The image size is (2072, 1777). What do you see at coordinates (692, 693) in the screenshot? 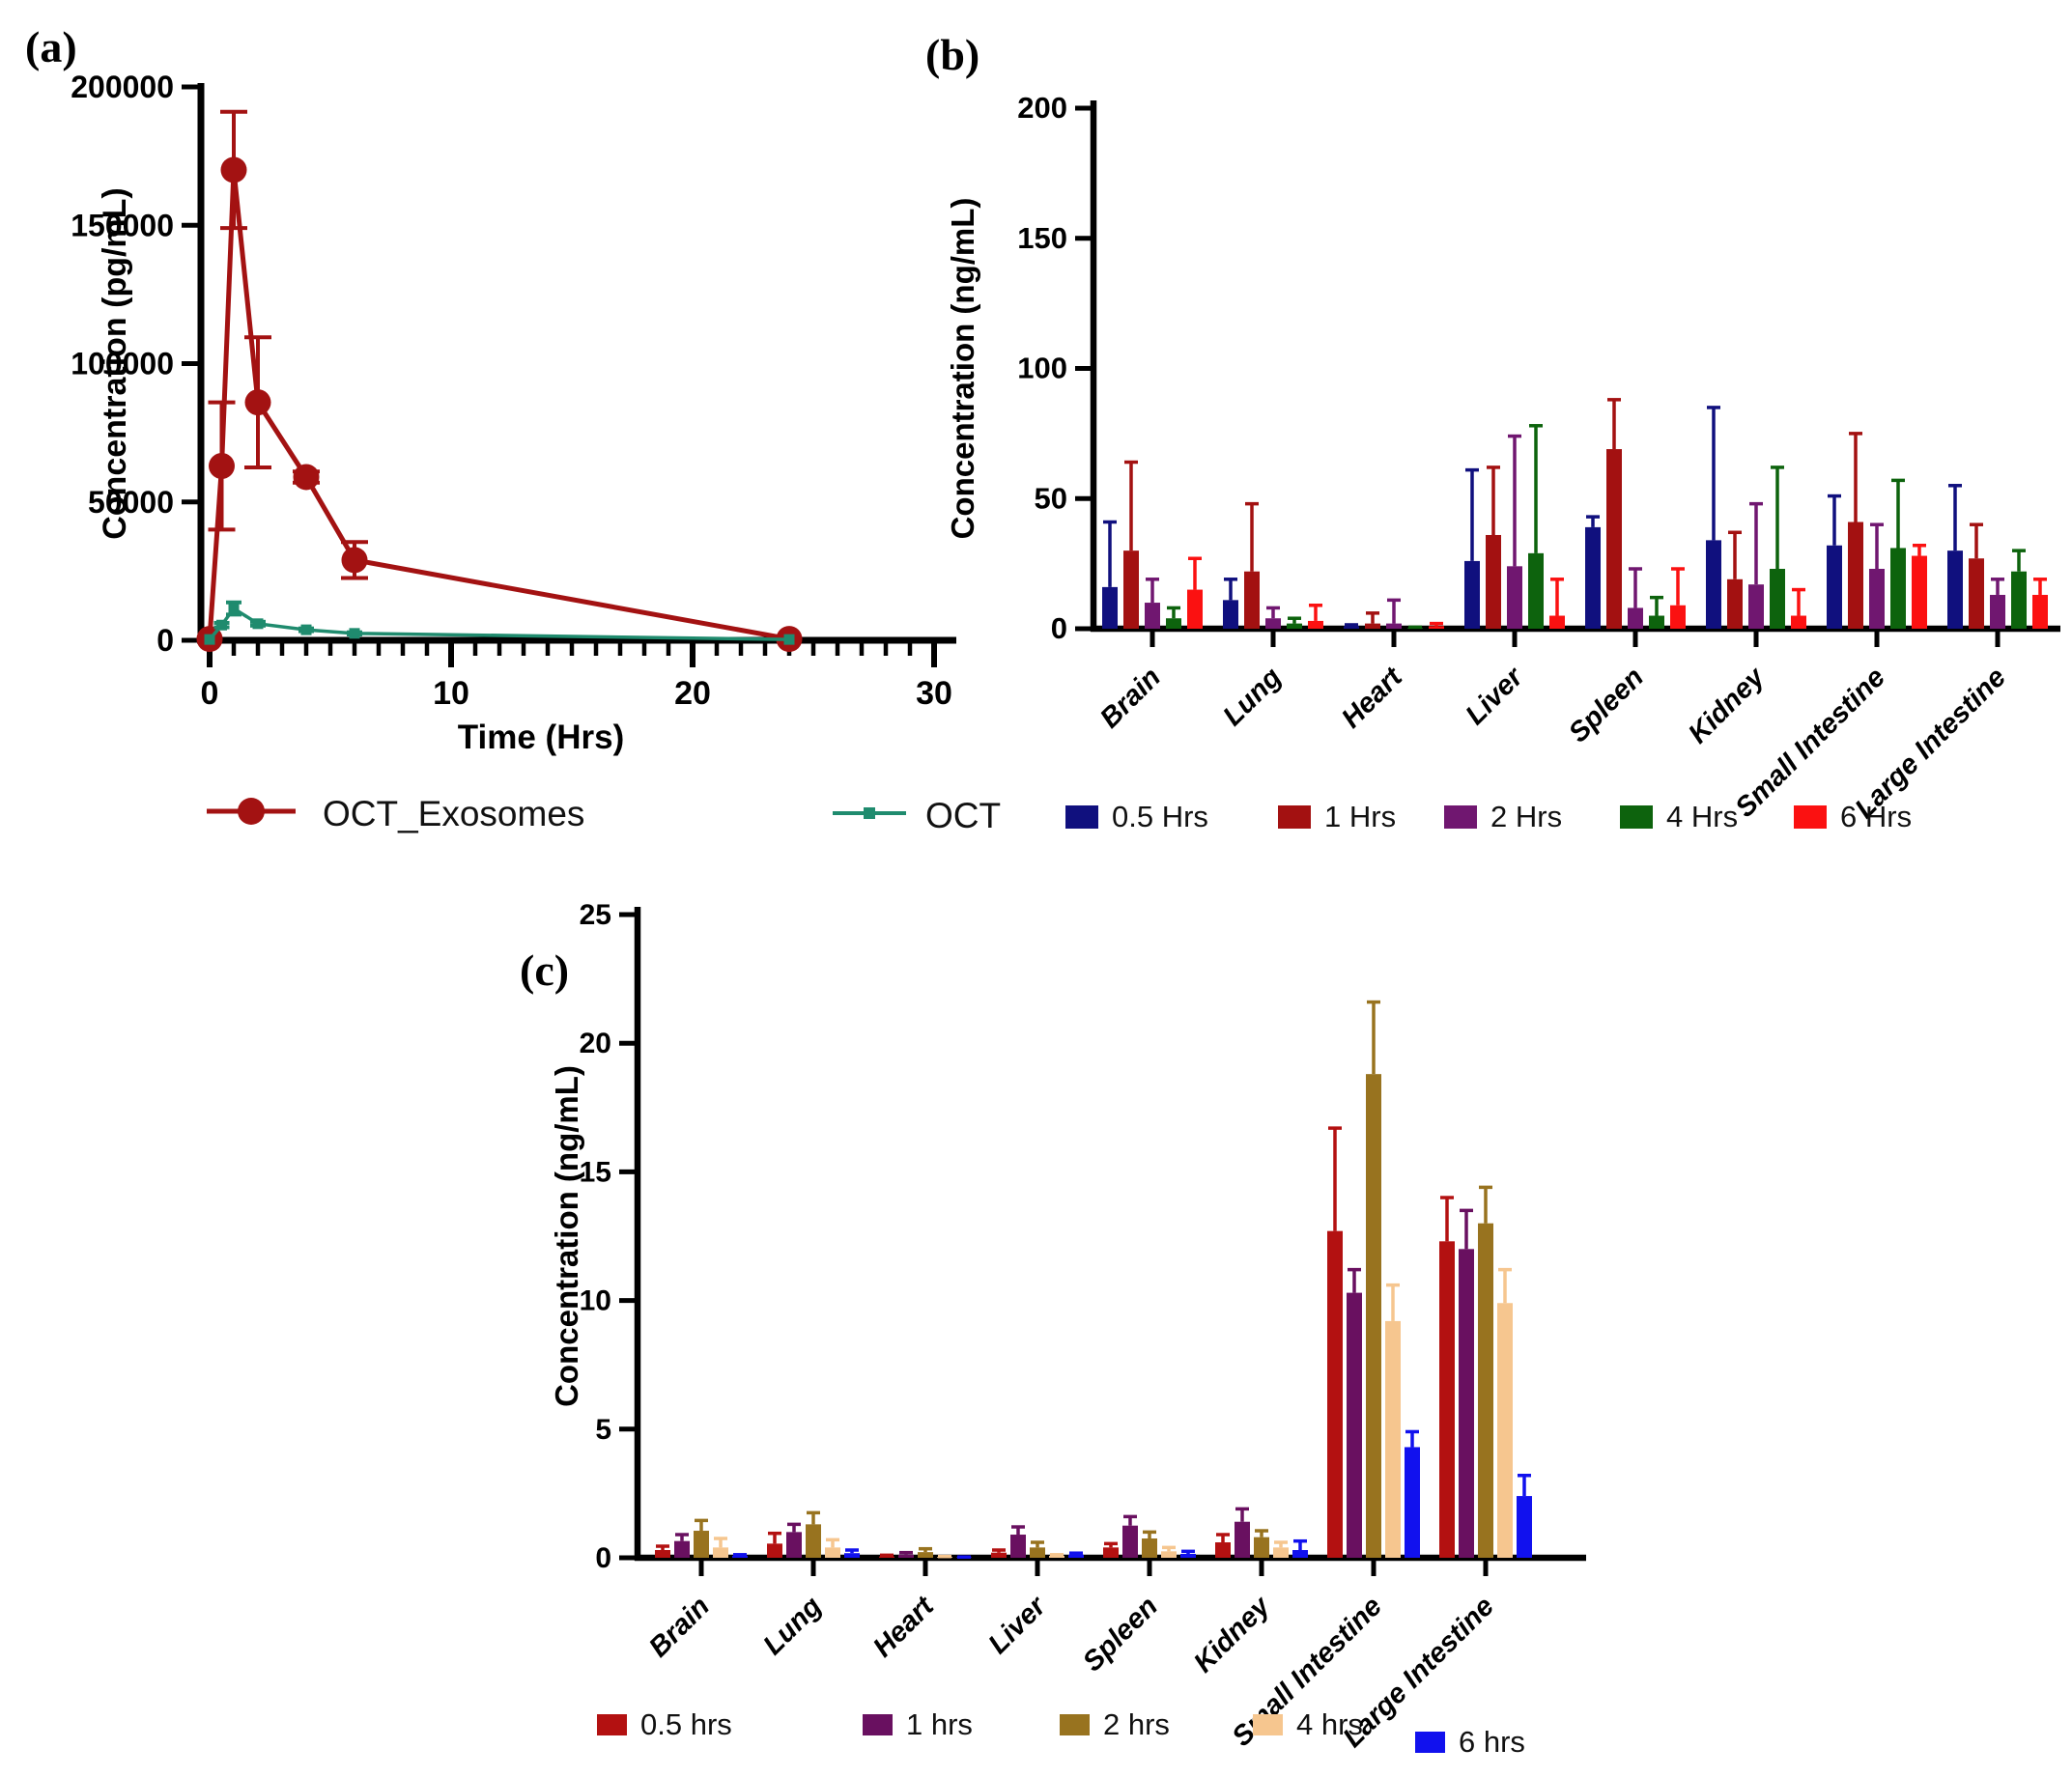
I see `x-tick-label: 20` at bounding box center [692, 693].